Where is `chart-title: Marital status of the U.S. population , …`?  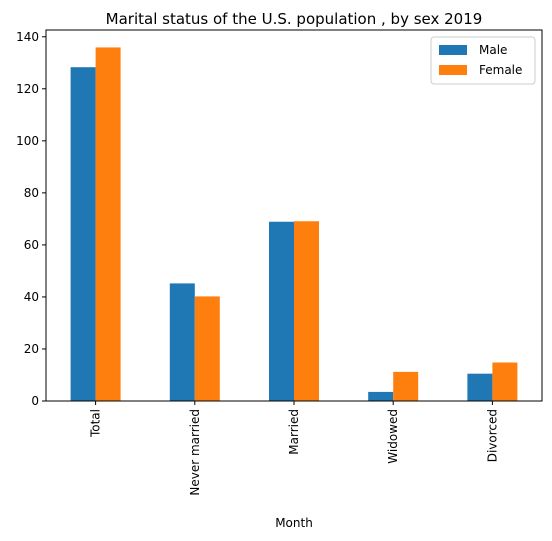
chart-title: Marital status of the U.S. population , … is located at coordinates (294, 19).